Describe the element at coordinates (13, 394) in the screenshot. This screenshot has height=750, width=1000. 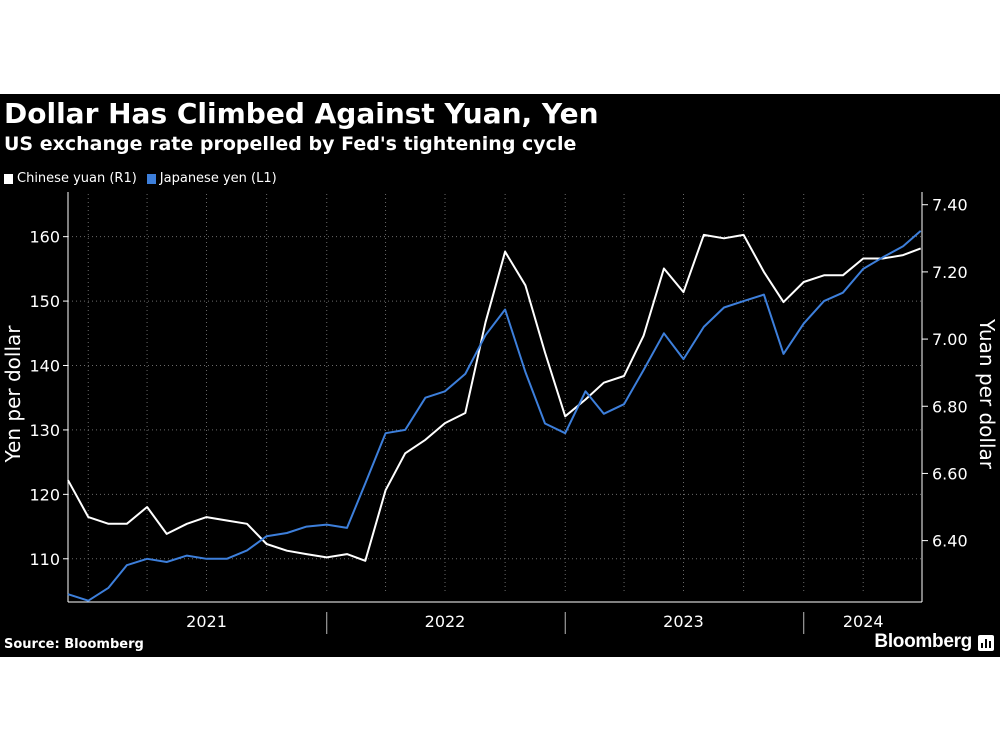
I see `left-axis-title: Yen per dollar` at that location.